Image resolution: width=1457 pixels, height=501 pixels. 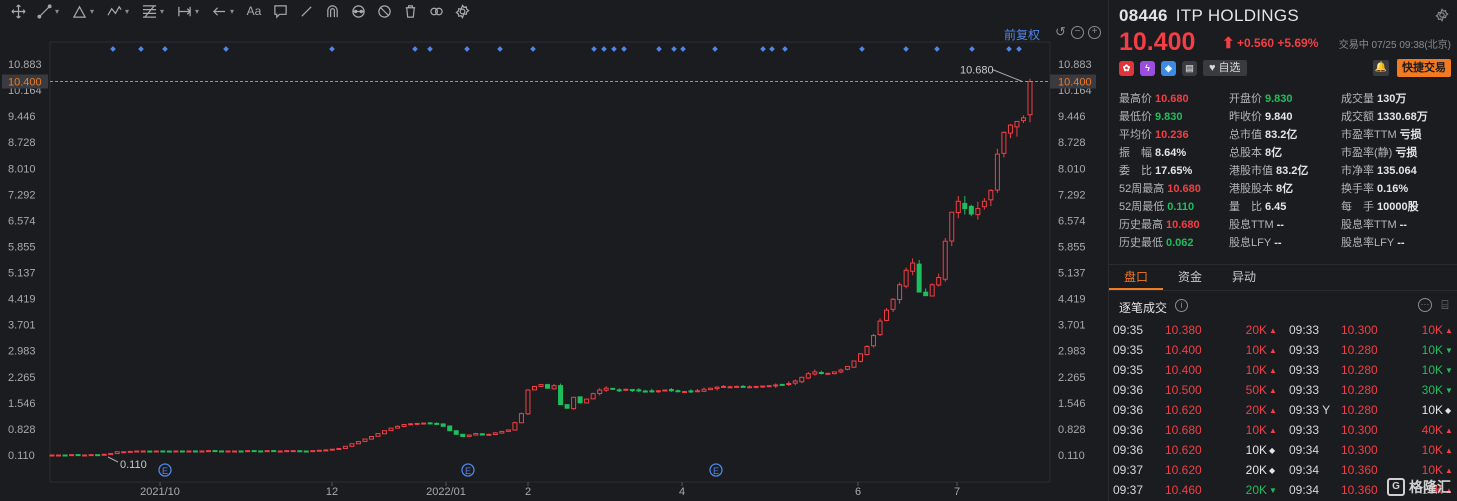 What do you see at coordinates (1136, 277) in the screenshot?
I see `tab-orderbook: 盘口` at bounding box center [1136, 277].